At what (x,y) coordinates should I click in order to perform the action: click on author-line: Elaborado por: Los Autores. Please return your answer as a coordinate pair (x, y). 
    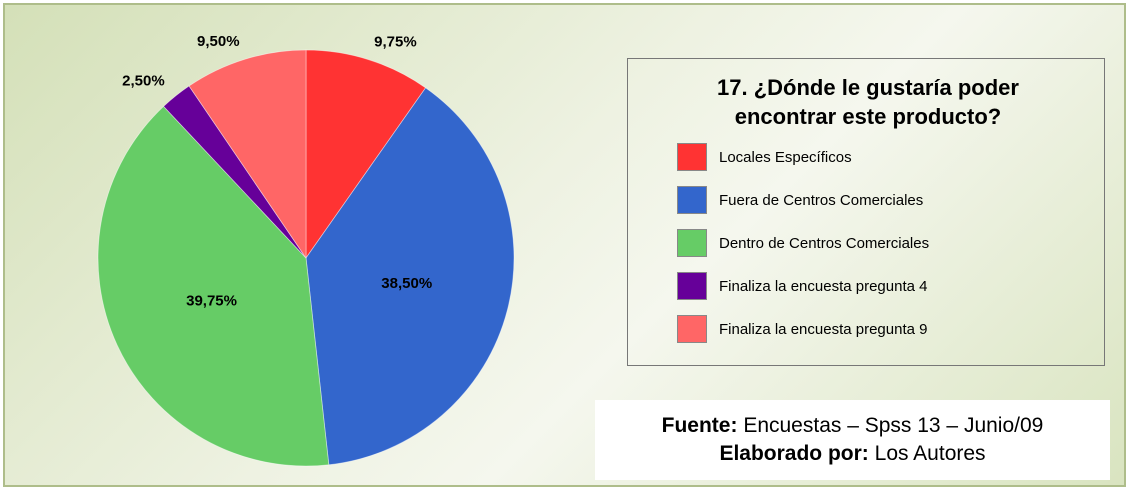
    Looking at the image, I should click on (852, 454).